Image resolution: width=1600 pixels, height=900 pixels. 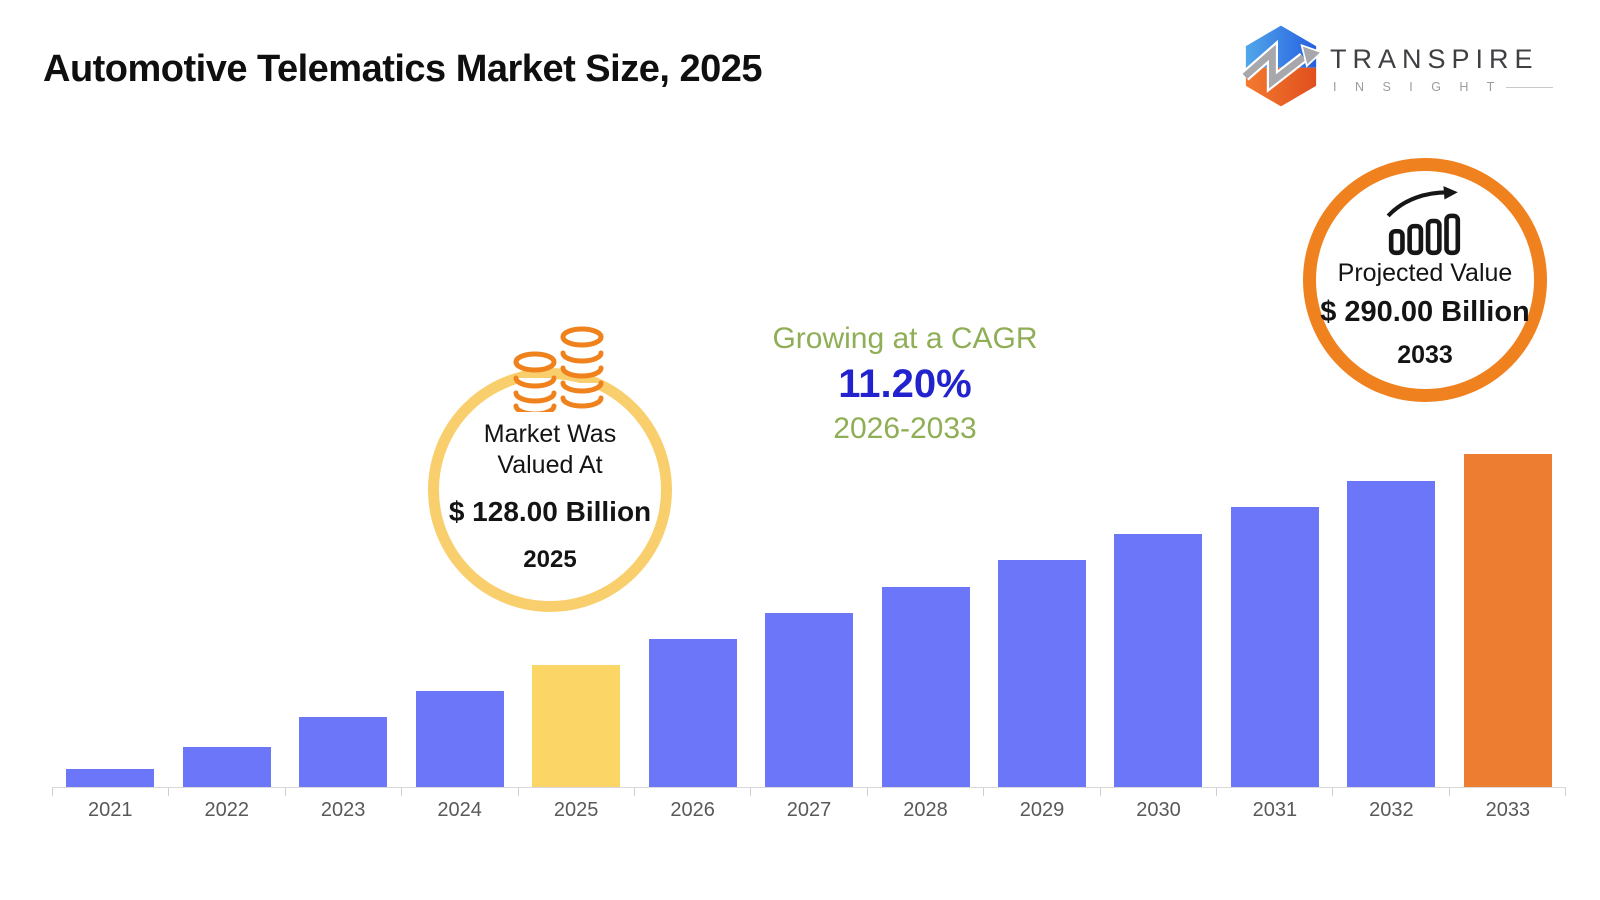 What do you see at coordinates (226, 618) in the screenshot?
I see `bar-cell-2022` at bounding box center [226, 618].